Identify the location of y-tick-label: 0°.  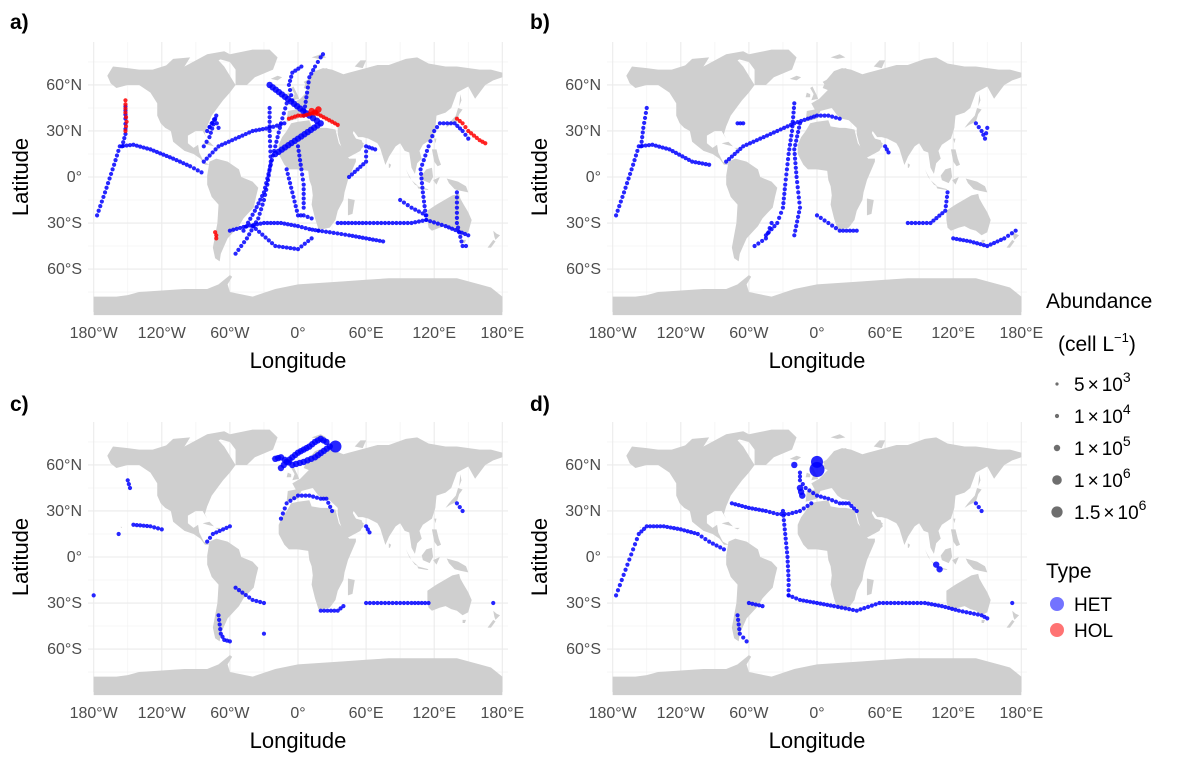
(593, 557).